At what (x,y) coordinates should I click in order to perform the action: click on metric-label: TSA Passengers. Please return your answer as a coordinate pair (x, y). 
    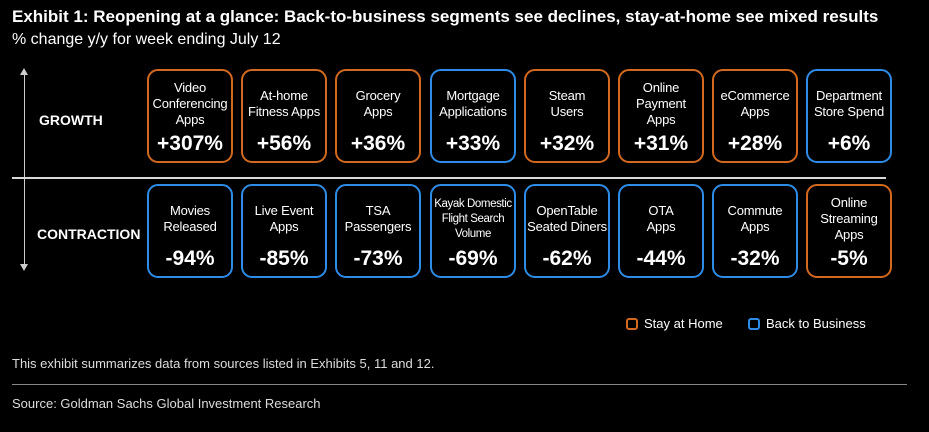
    Looking at the image, I should click on (378, 218).